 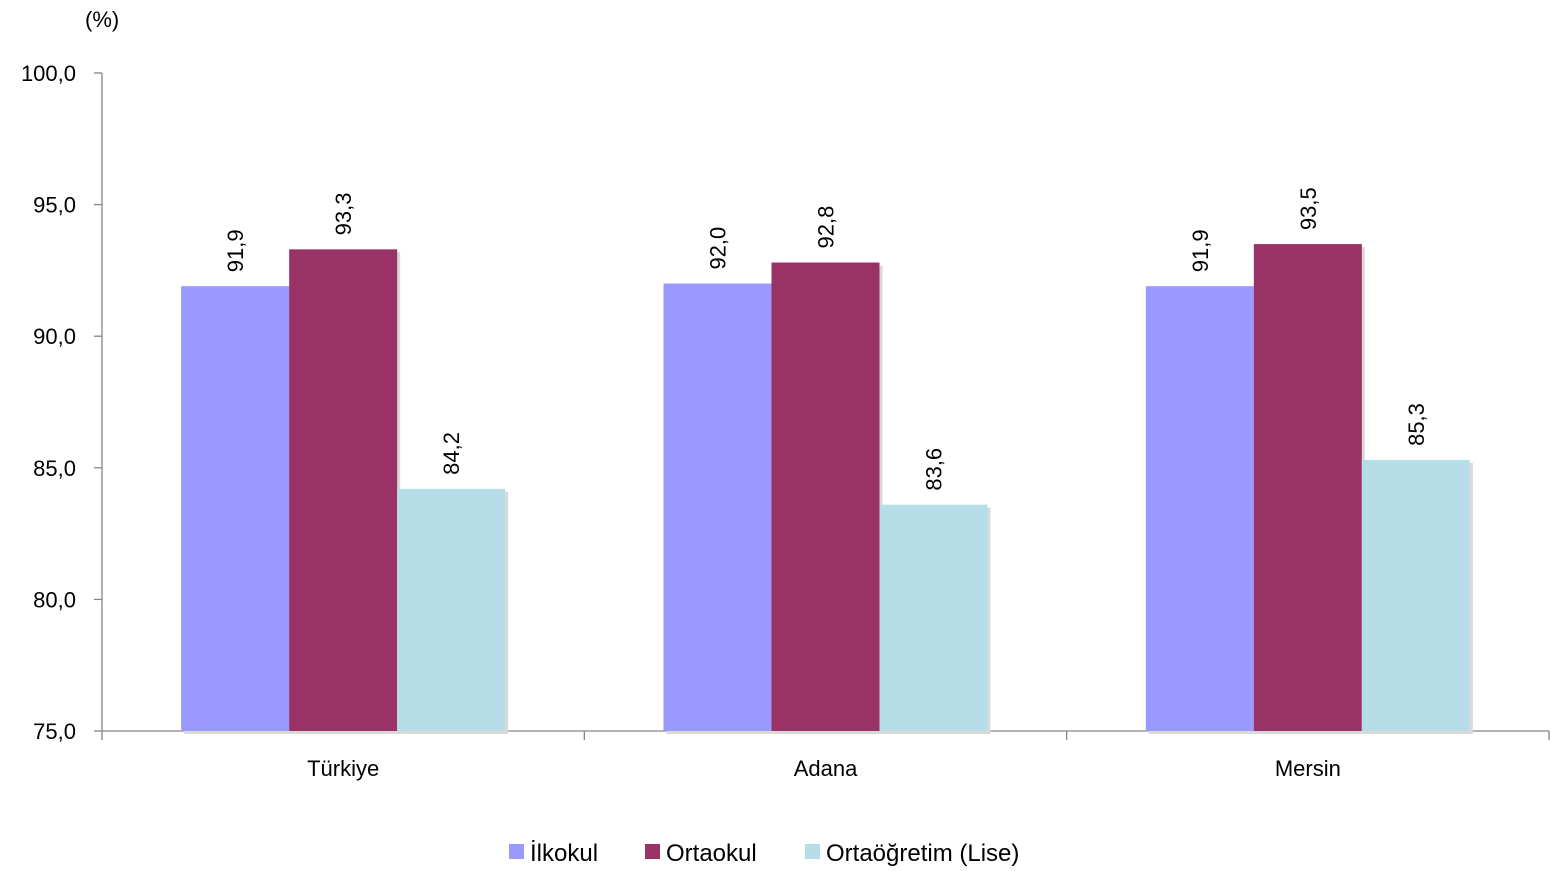 What do you see at coordinates (826, 768) in the screenshot?
I see `x-tick-label: Adana` at bounding box center [826, 768].